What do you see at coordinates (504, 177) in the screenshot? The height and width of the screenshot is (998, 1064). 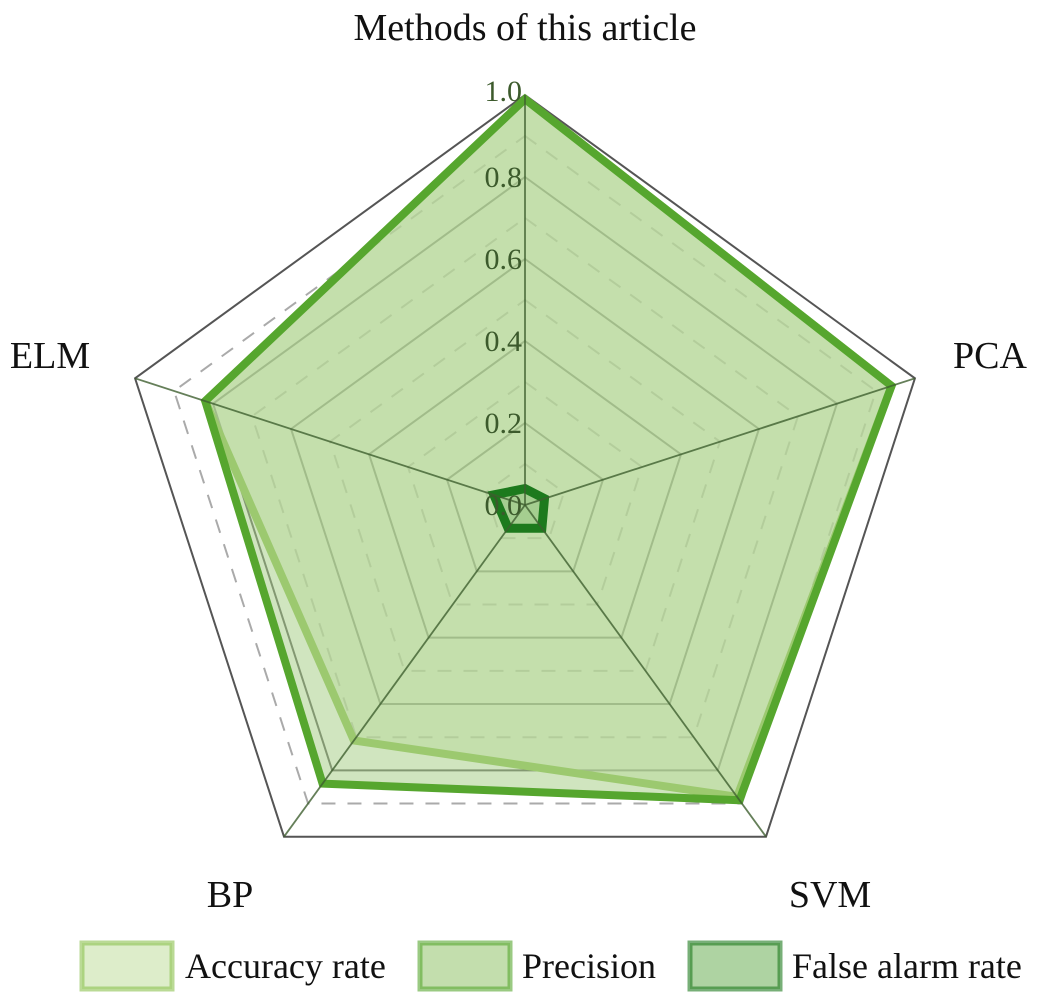 I see `tick-label: 0.8` at bounding box center [504, 177].